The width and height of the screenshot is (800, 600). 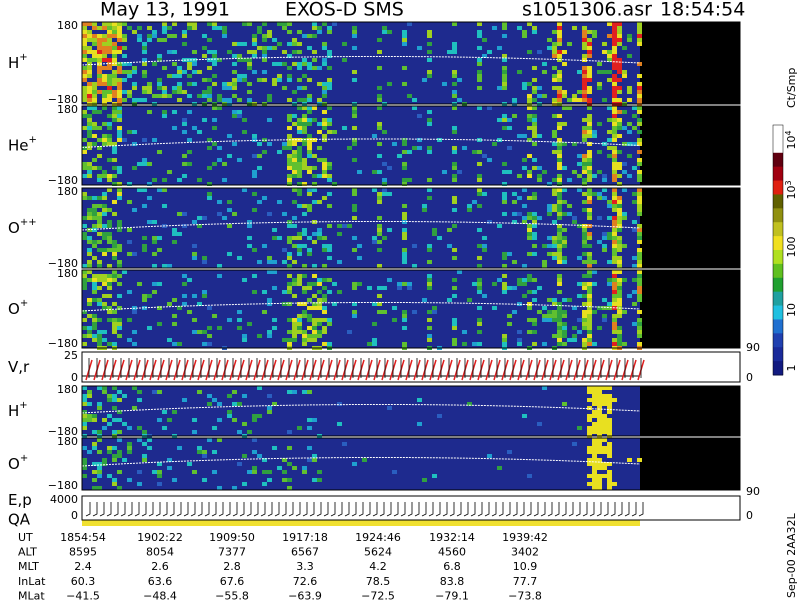 What do you see at coordinates (788, 182) in the screenshot?
I see `colorbar-sup: 3` at bounding box center [788, 182].